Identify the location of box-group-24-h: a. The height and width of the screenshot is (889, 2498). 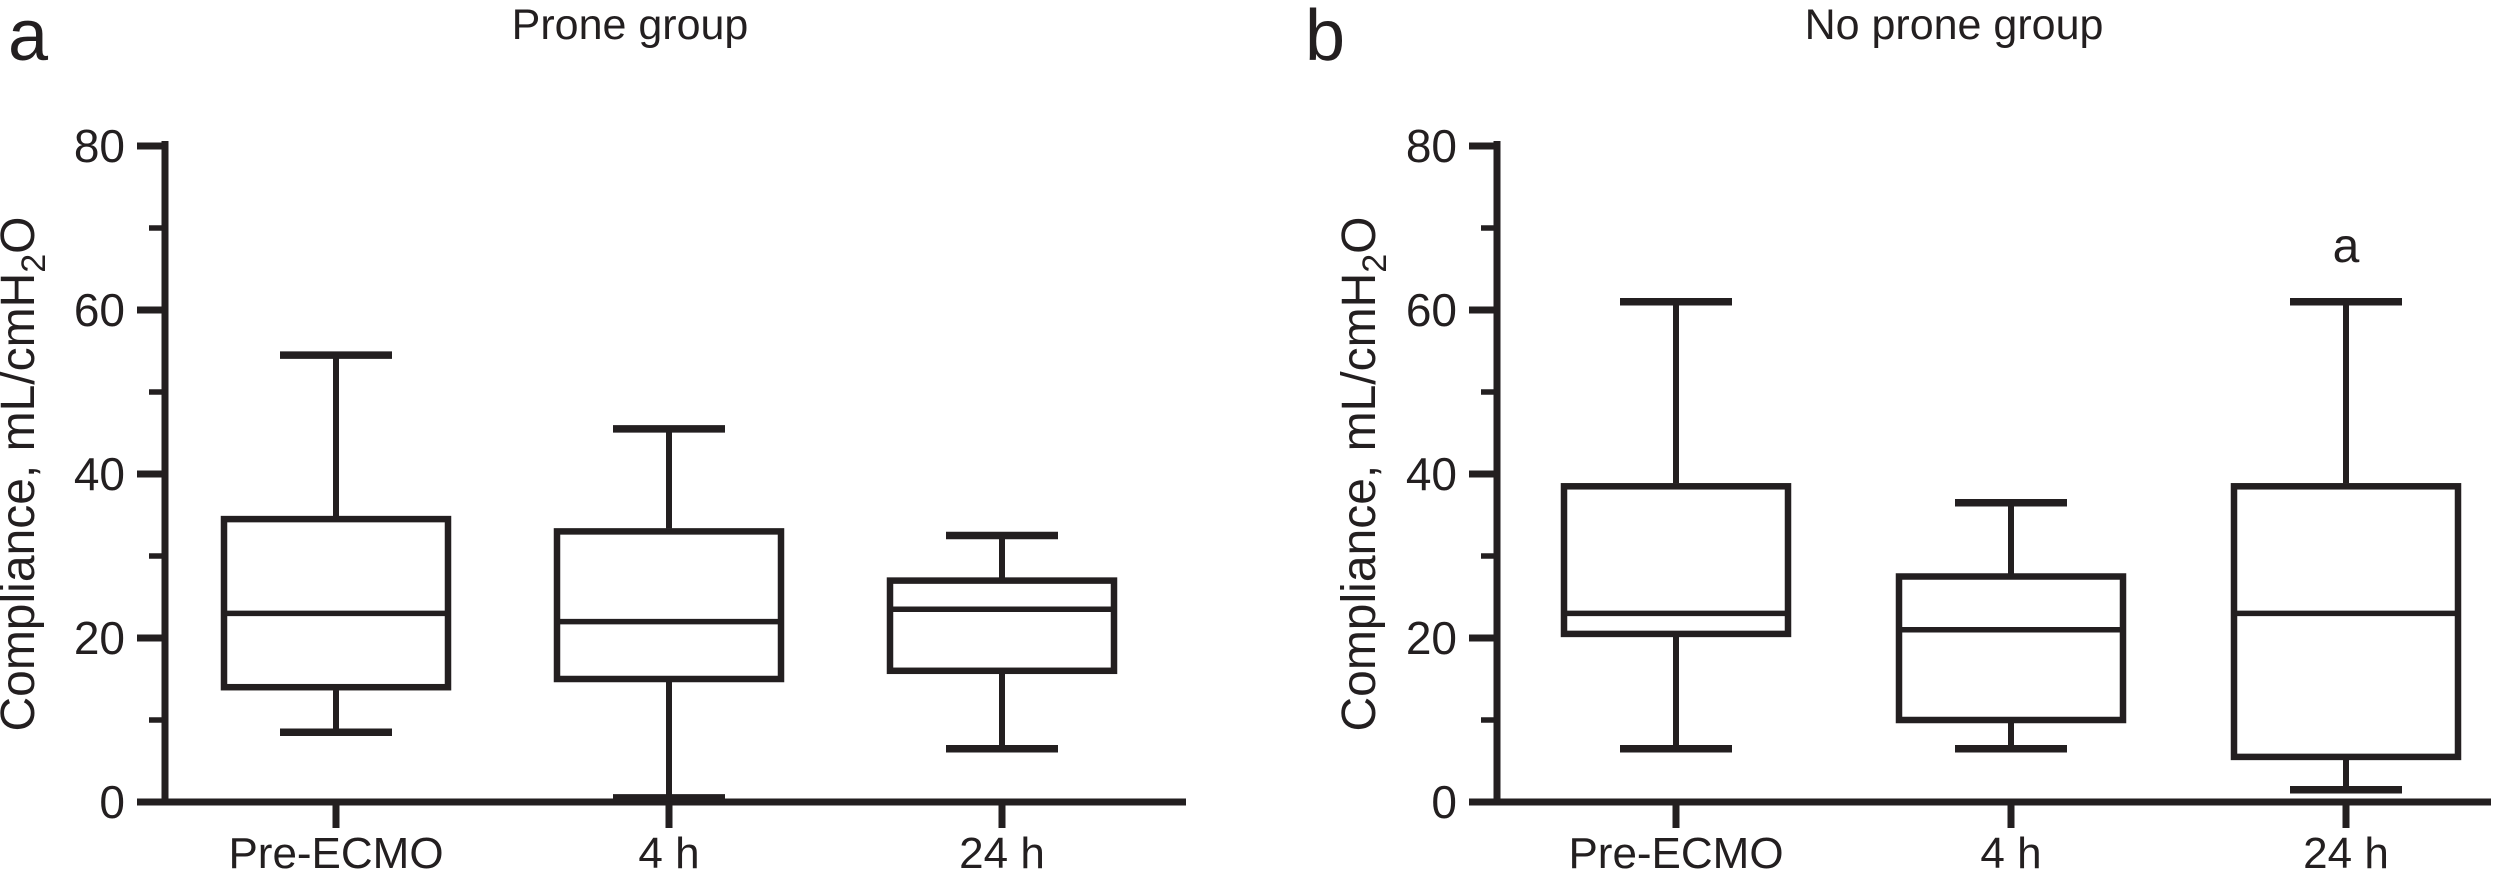
(2346, 507).